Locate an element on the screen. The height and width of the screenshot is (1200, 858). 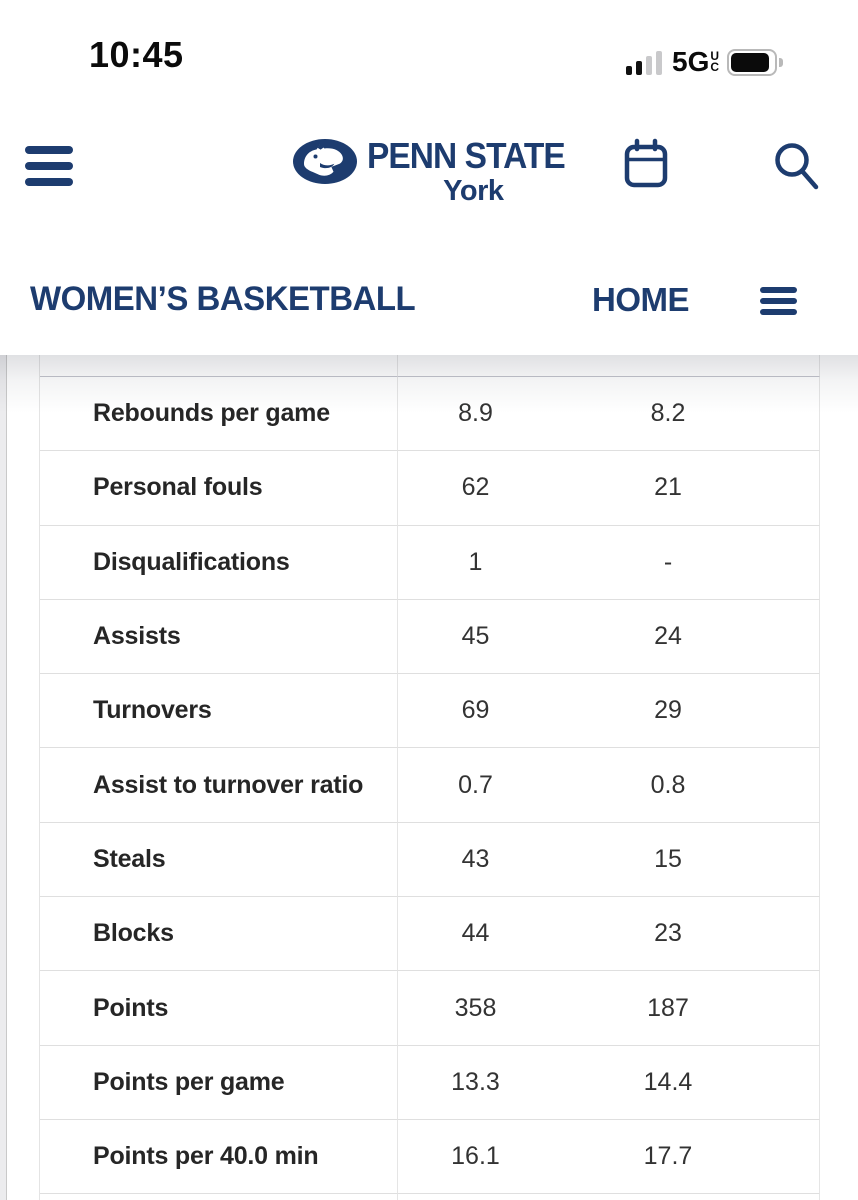
stat-label: Assists is located at coordinates (137, 636).